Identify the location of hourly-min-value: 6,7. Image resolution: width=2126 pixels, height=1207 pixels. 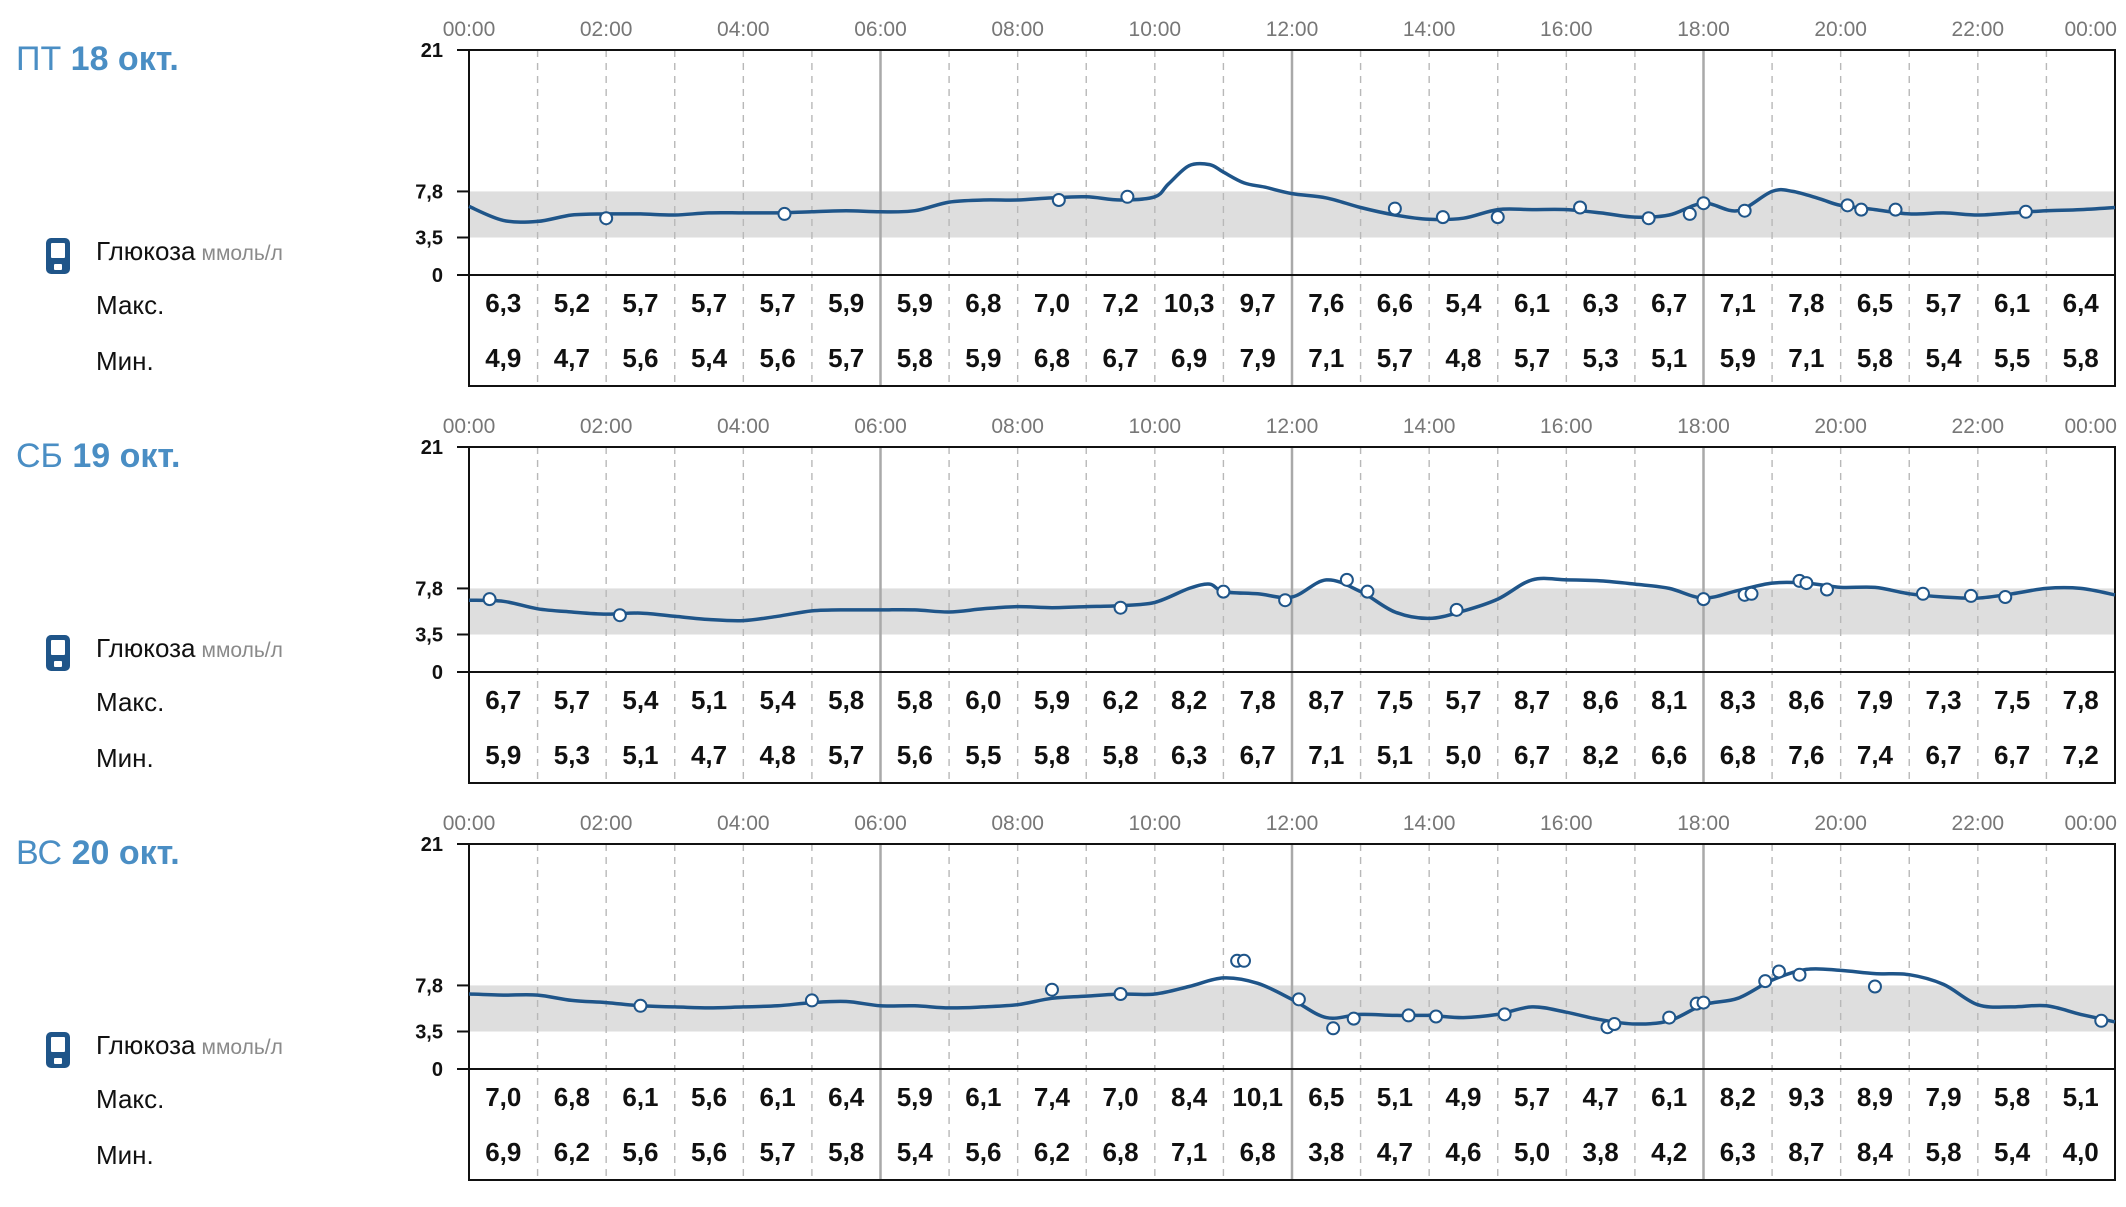
(2012, 755).